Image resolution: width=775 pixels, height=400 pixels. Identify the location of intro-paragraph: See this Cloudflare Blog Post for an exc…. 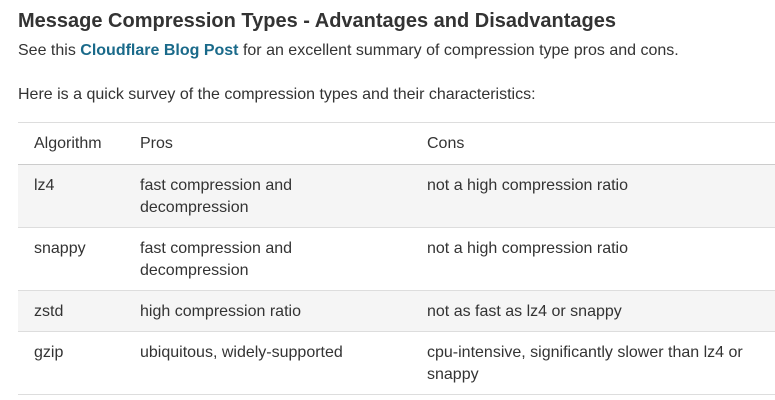
(348, 51).